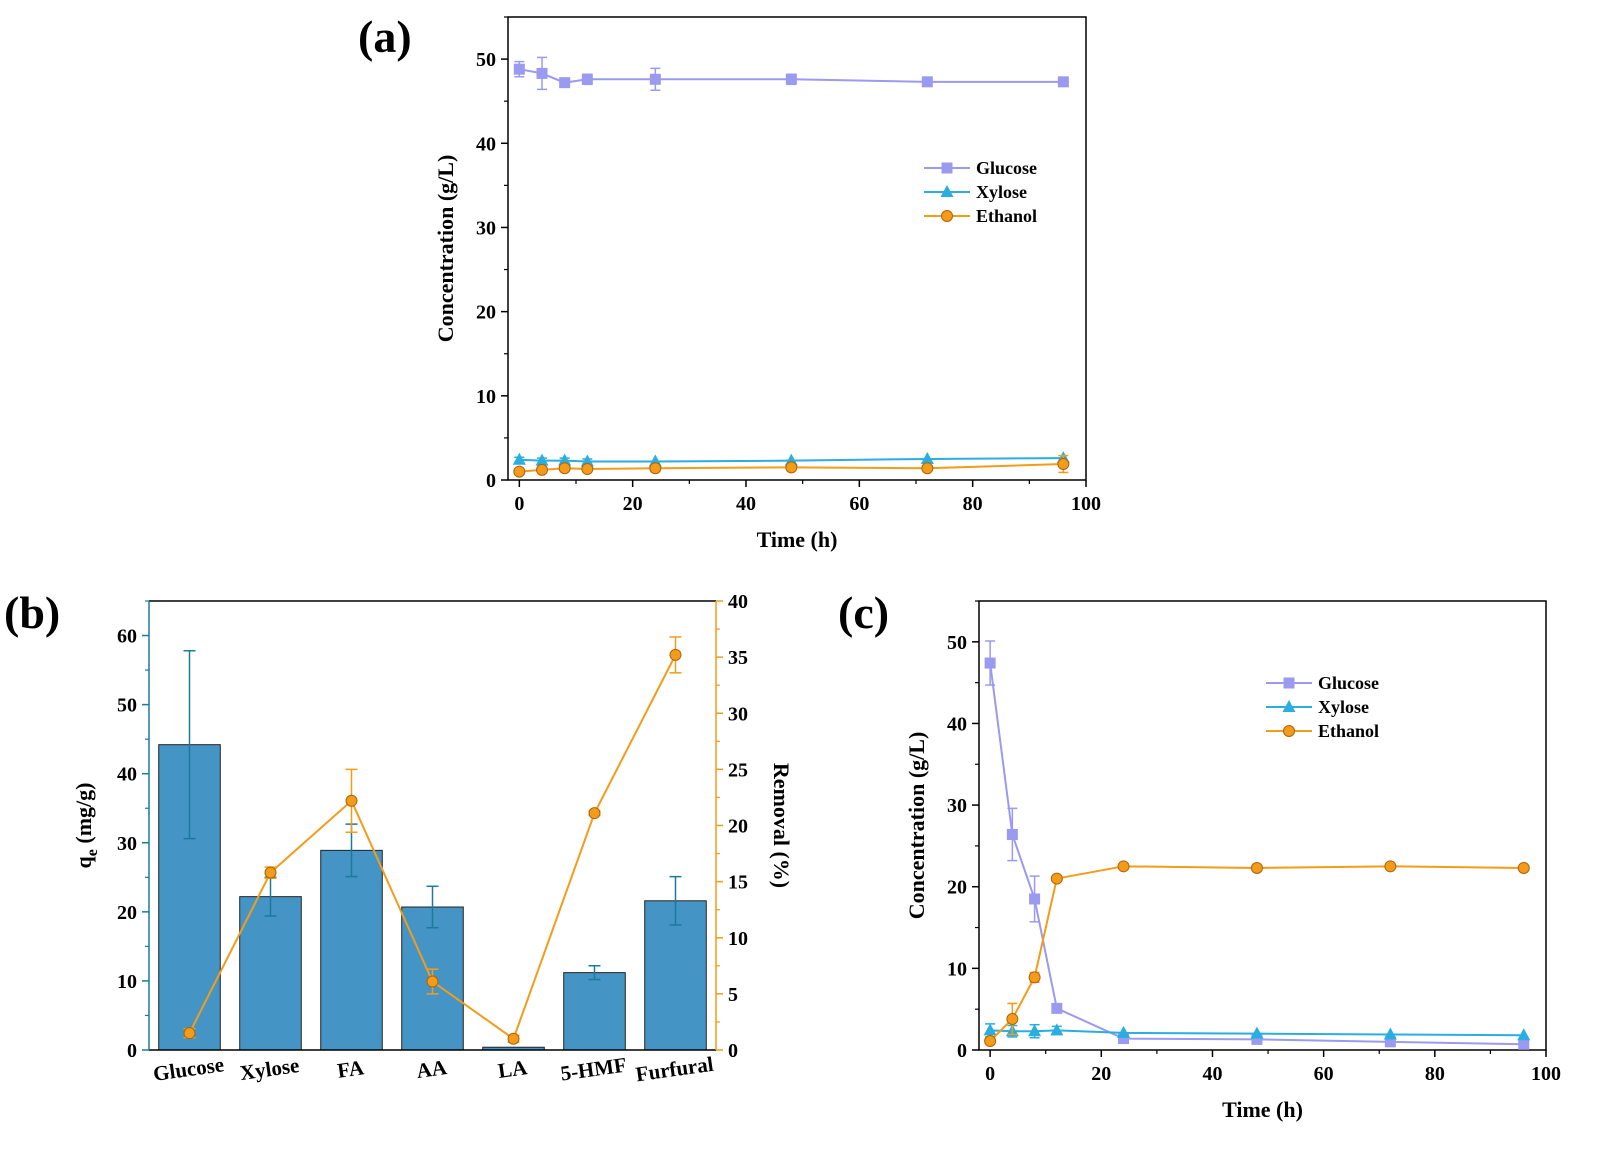 The width and height of the screenshot is (1600, 1157). I want to click on bar-fa, so click(351, 950).